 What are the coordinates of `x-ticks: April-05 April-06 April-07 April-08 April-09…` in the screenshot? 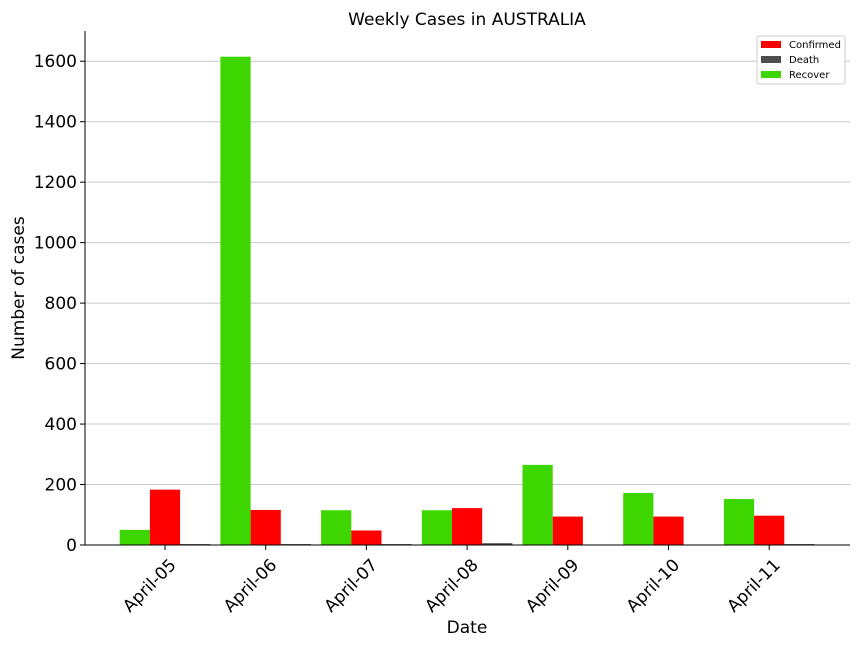 It's located at (452, 581).